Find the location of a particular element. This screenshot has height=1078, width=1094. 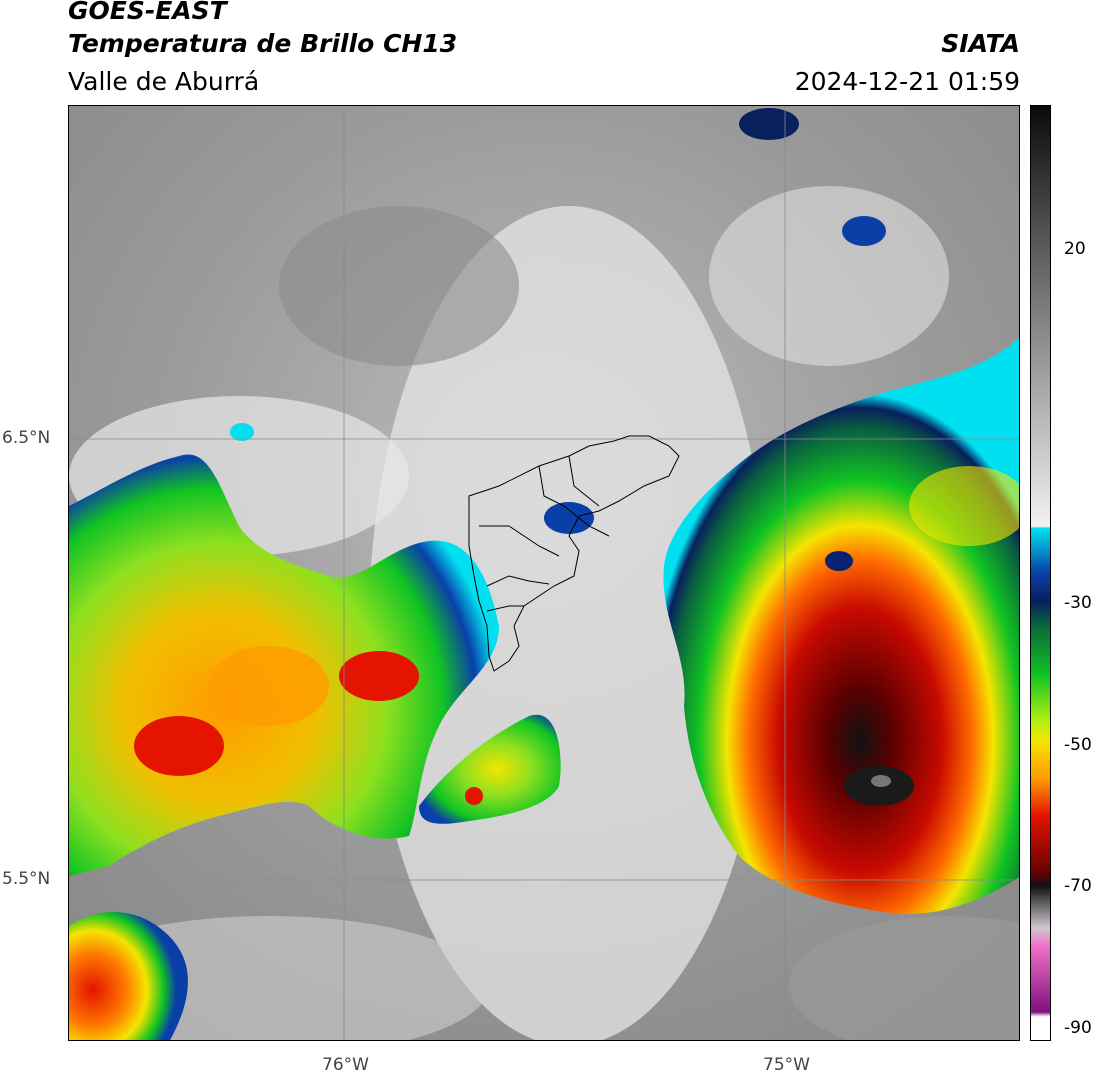

product-title: Temperatura de Brillo CH13 is located at coordinates (263, 43).